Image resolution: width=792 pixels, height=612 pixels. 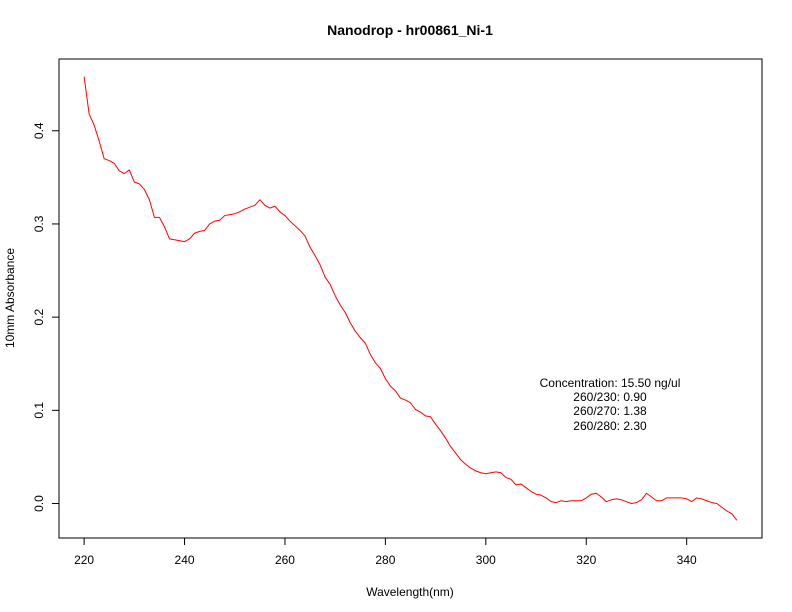 I want to click on x-tick-label: 320, so click(x=586, y=560).